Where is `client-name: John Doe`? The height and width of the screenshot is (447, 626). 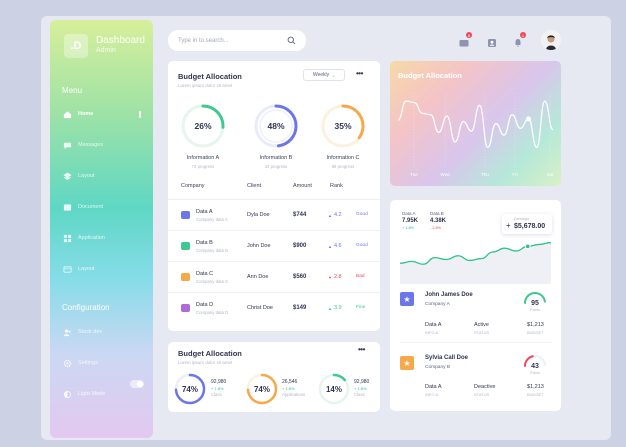 client-name: John Doe is located at coordinates (259, 246).